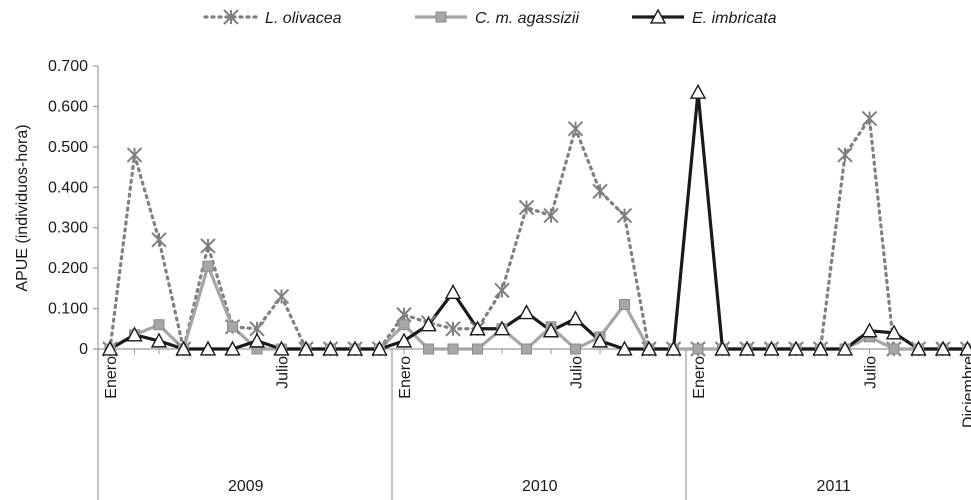  I want to click on legend-label: E. imbricata, so click(734, 18).